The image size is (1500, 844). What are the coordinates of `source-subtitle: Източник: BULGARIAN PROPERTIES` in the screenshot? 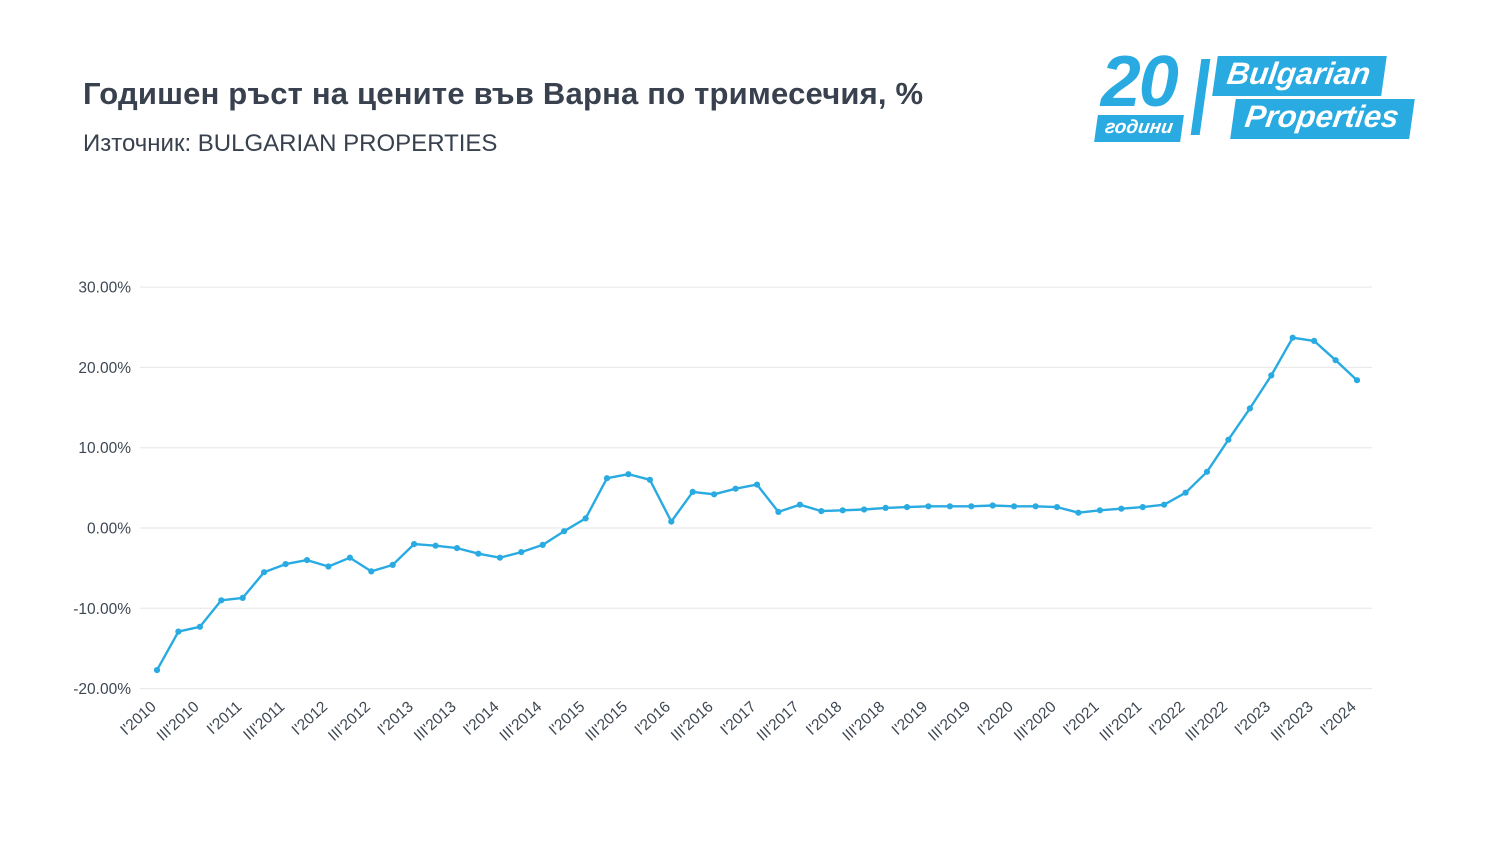 It's located at (290, 143).